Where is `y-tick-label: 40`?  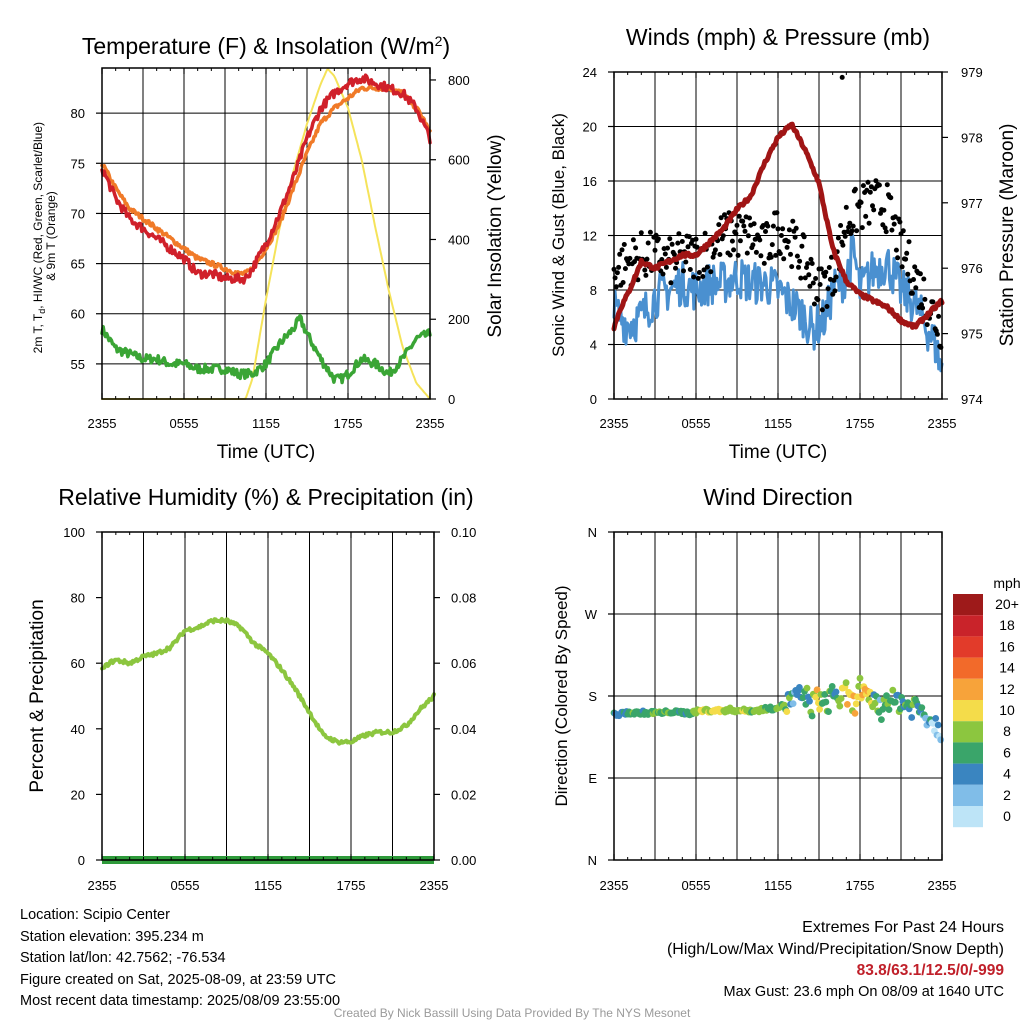
y-tick-label: 40 is located at coordinates (78, 729).